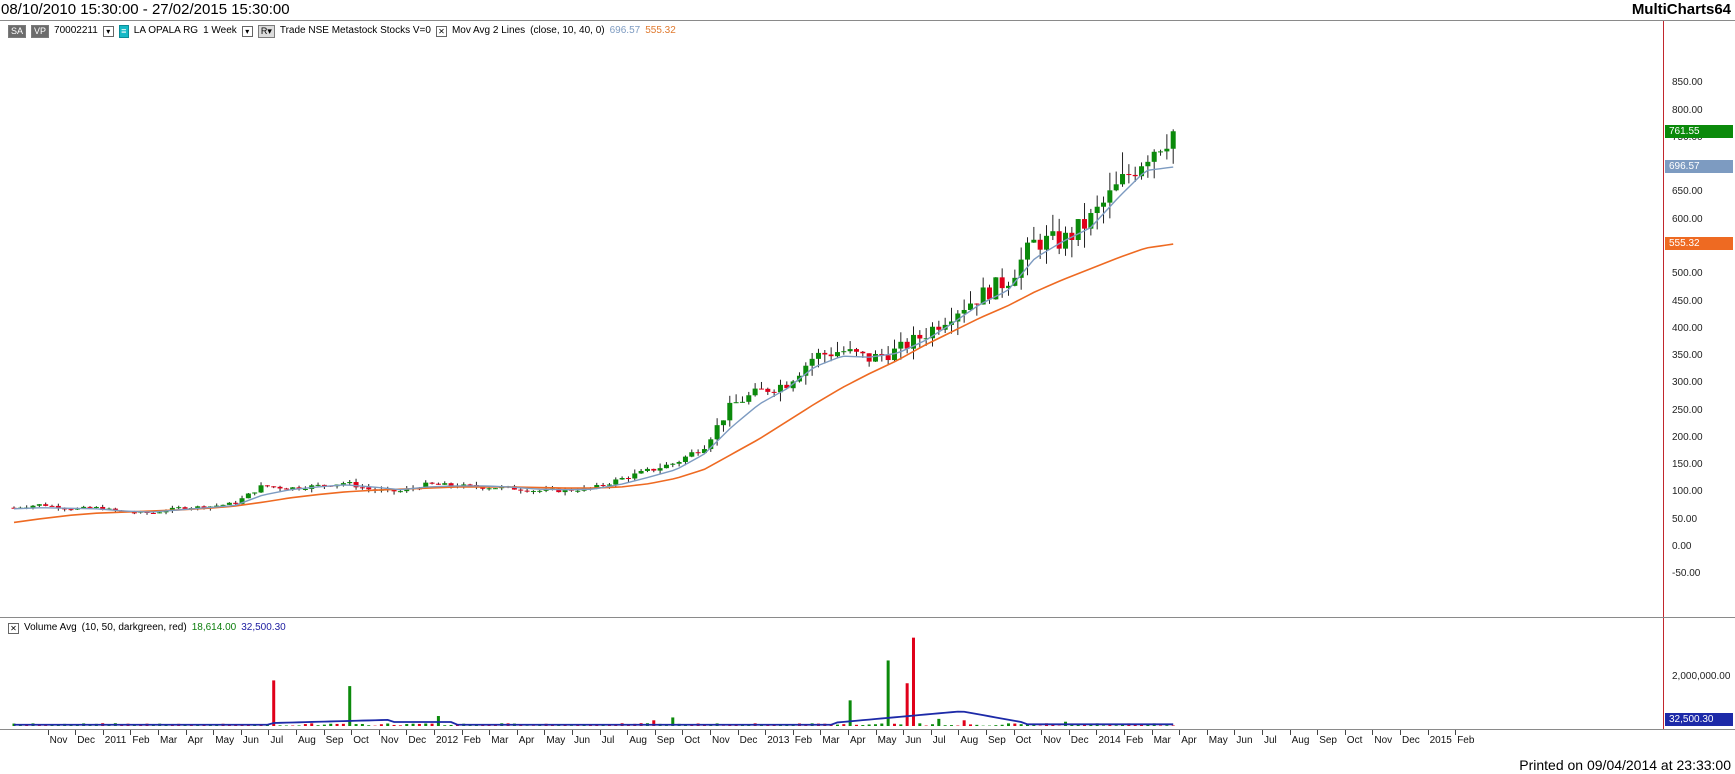 The height and width of the screenshot is (774, 1735). Describe the element at coordinates (40, 31) in the screenshot. I see `vp-button: VP` at that location.